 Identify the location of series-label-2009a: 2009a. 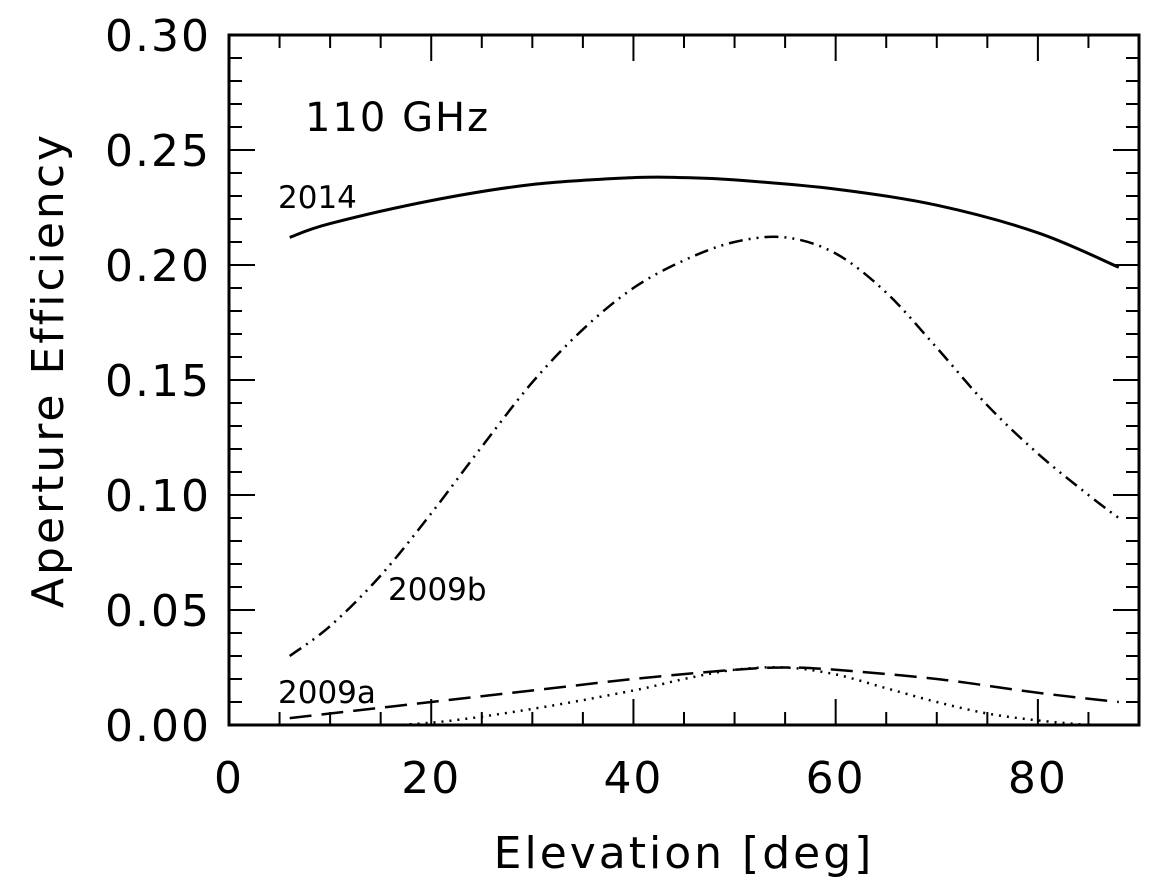
(327, 693).